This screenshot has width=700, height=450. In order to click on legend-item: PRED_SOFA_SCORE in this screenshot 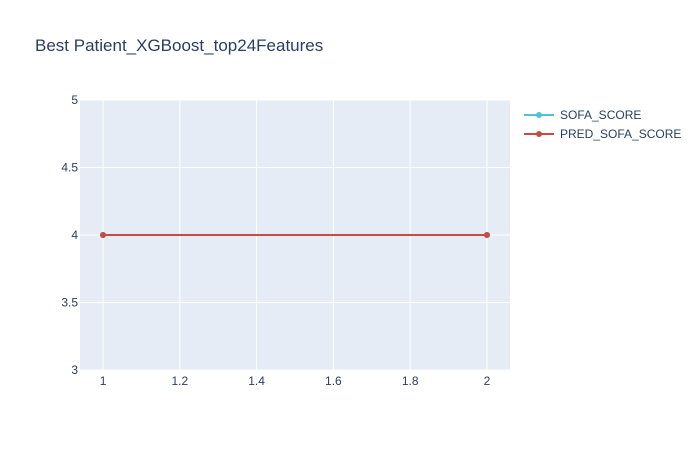, I will do `click(602, 134)`.